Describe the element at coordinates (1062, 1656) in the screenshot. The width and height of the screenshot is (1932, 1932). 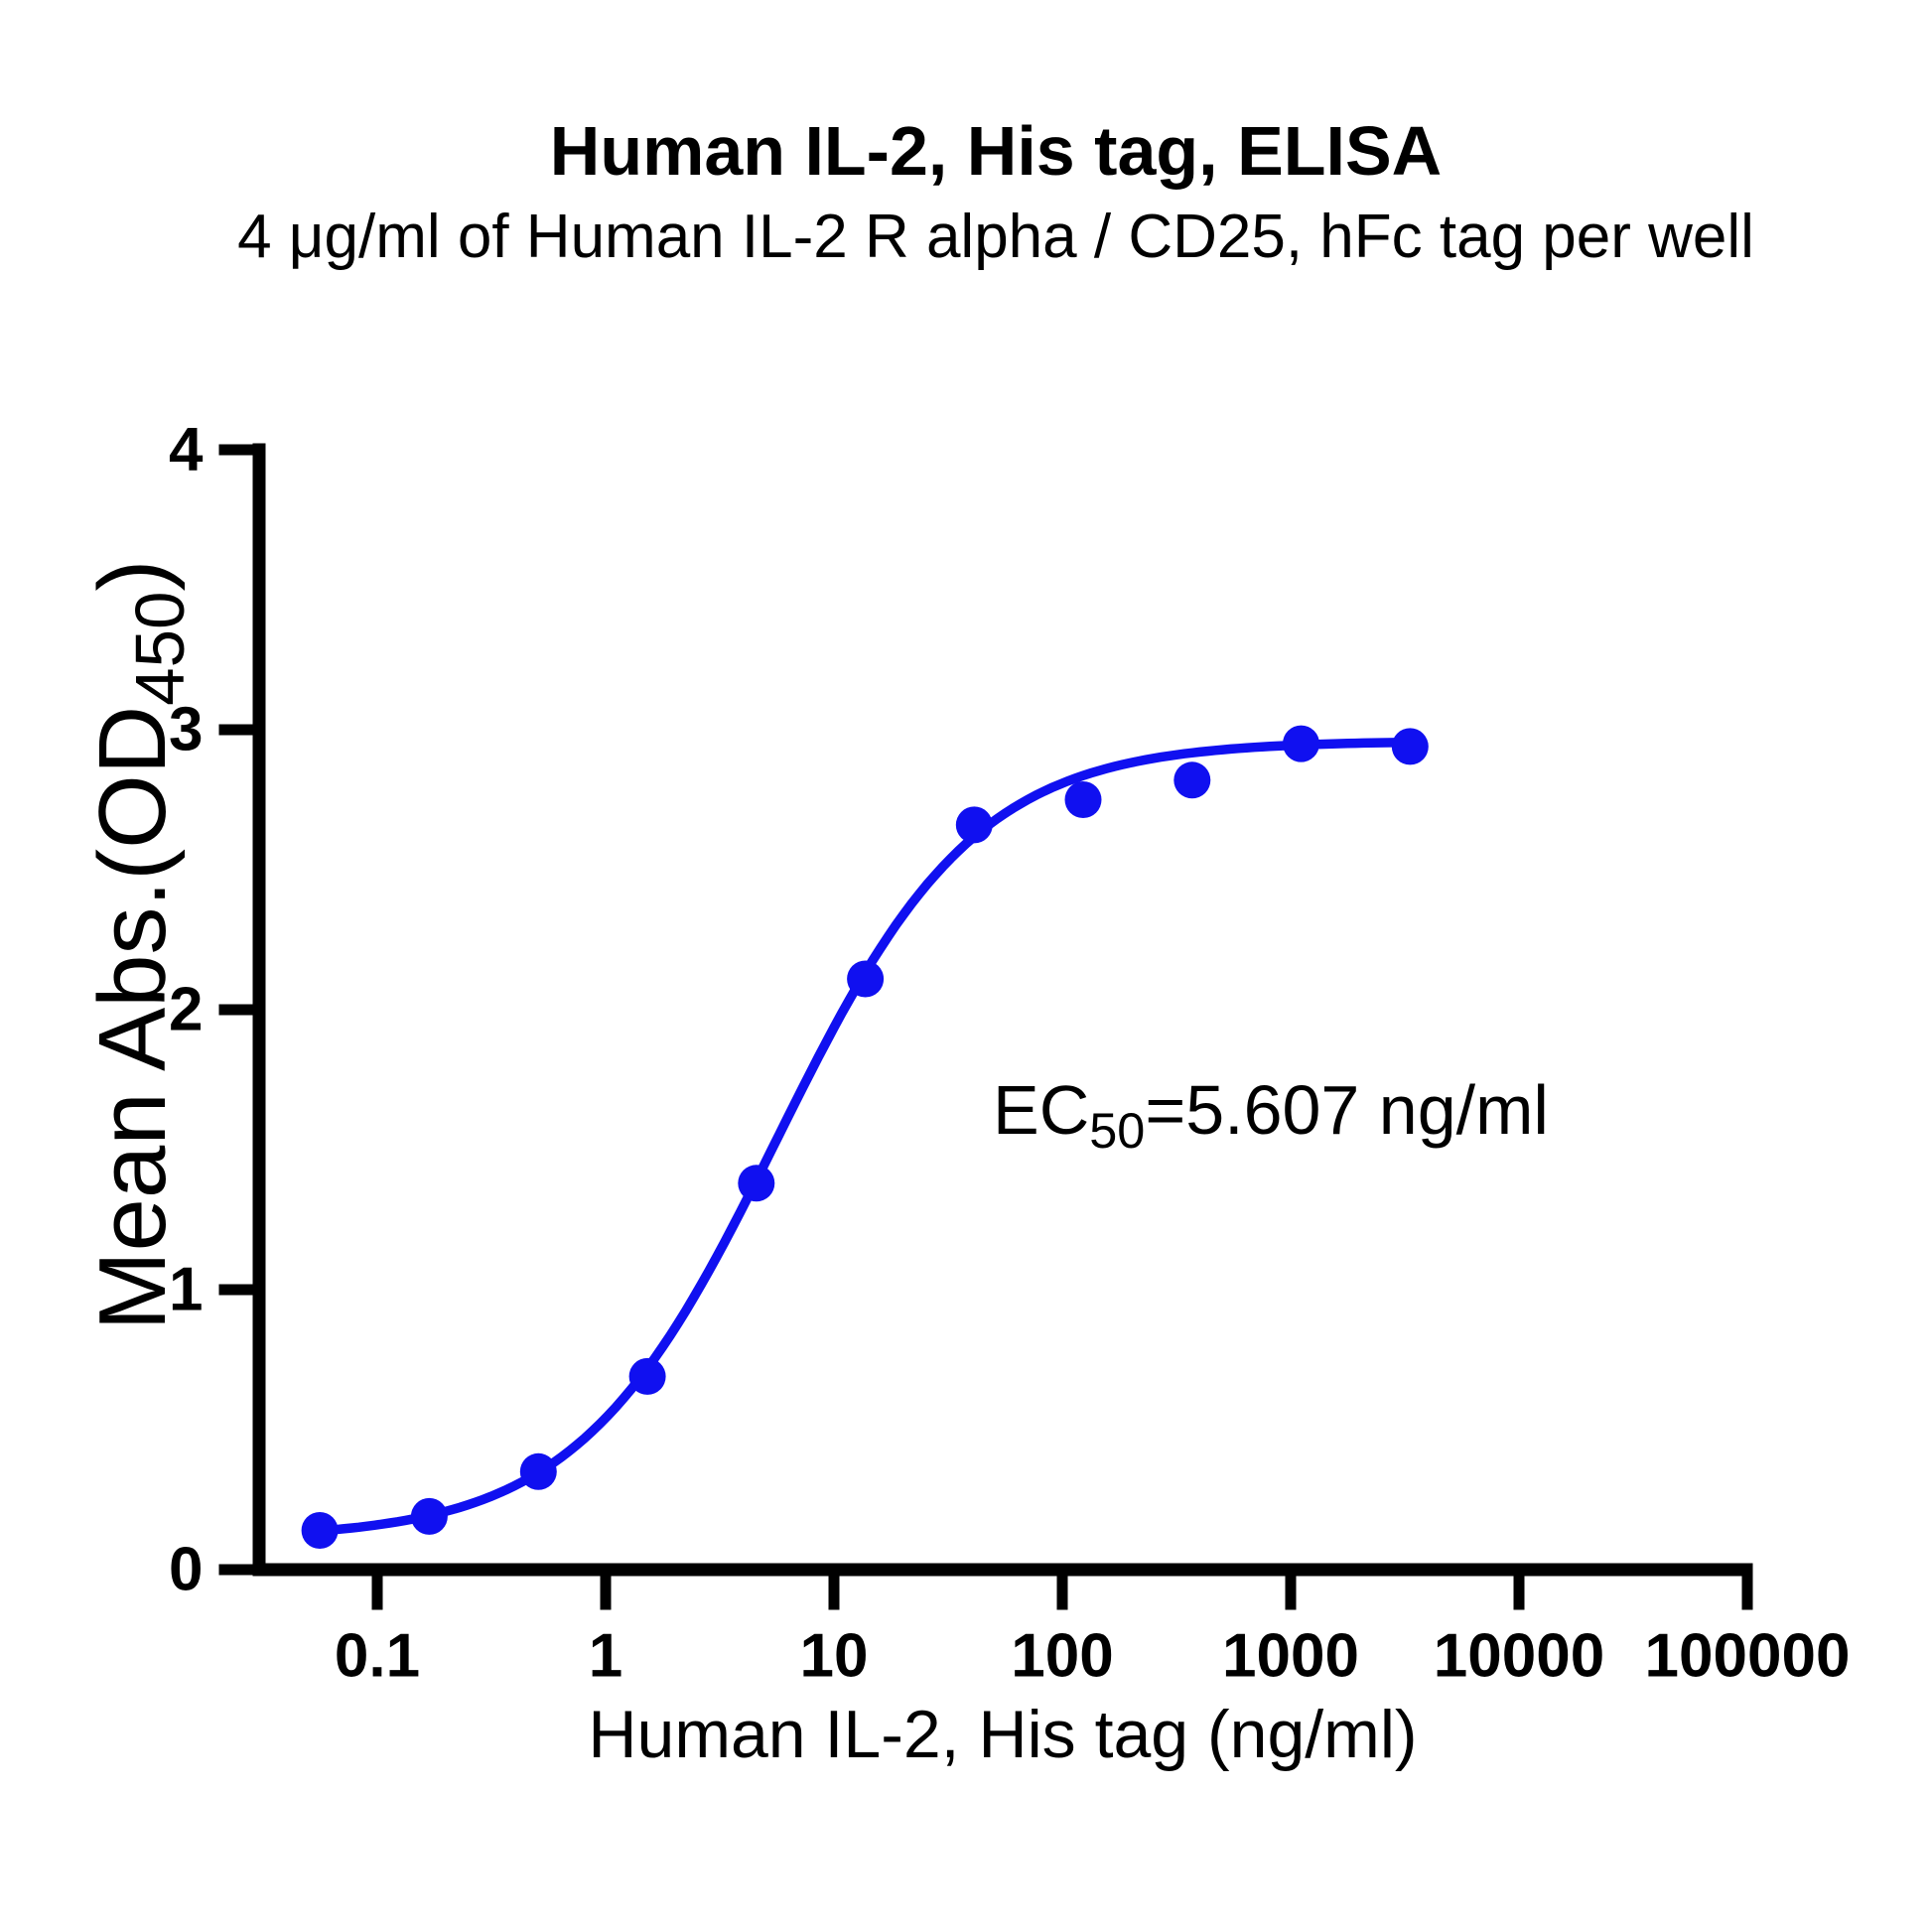
I see `x-tick-label: 100` at that location.